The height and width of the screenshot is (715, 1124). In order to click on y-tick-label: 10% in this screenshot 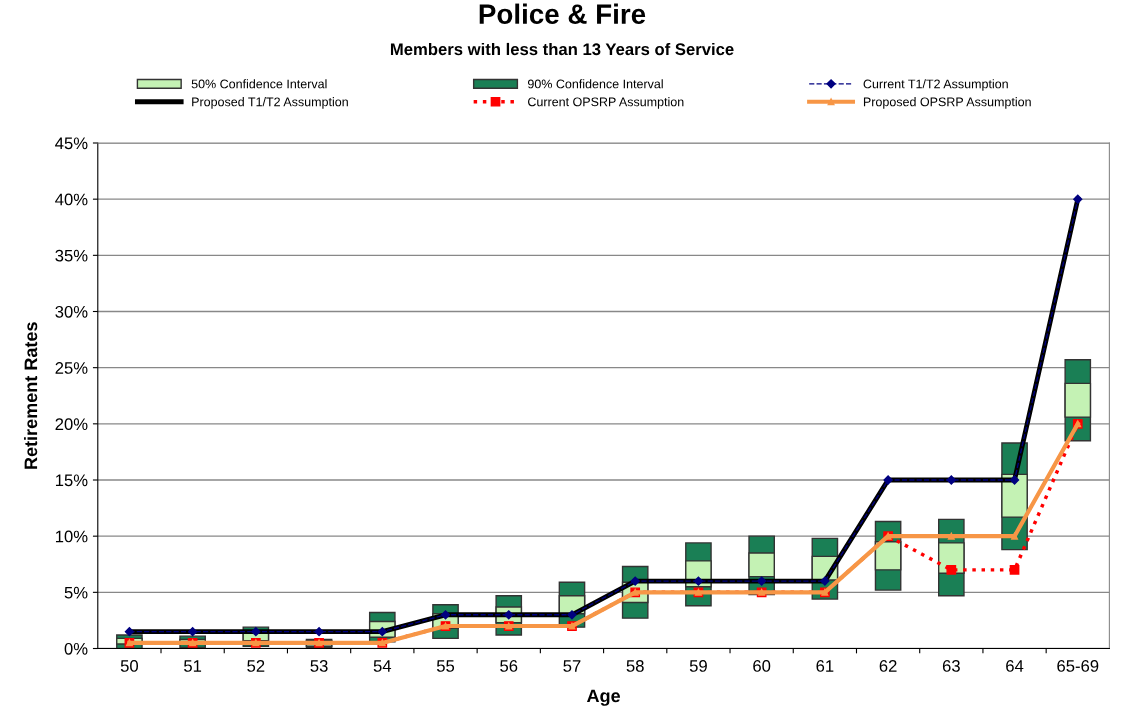, I will do `click(71, 536)`.